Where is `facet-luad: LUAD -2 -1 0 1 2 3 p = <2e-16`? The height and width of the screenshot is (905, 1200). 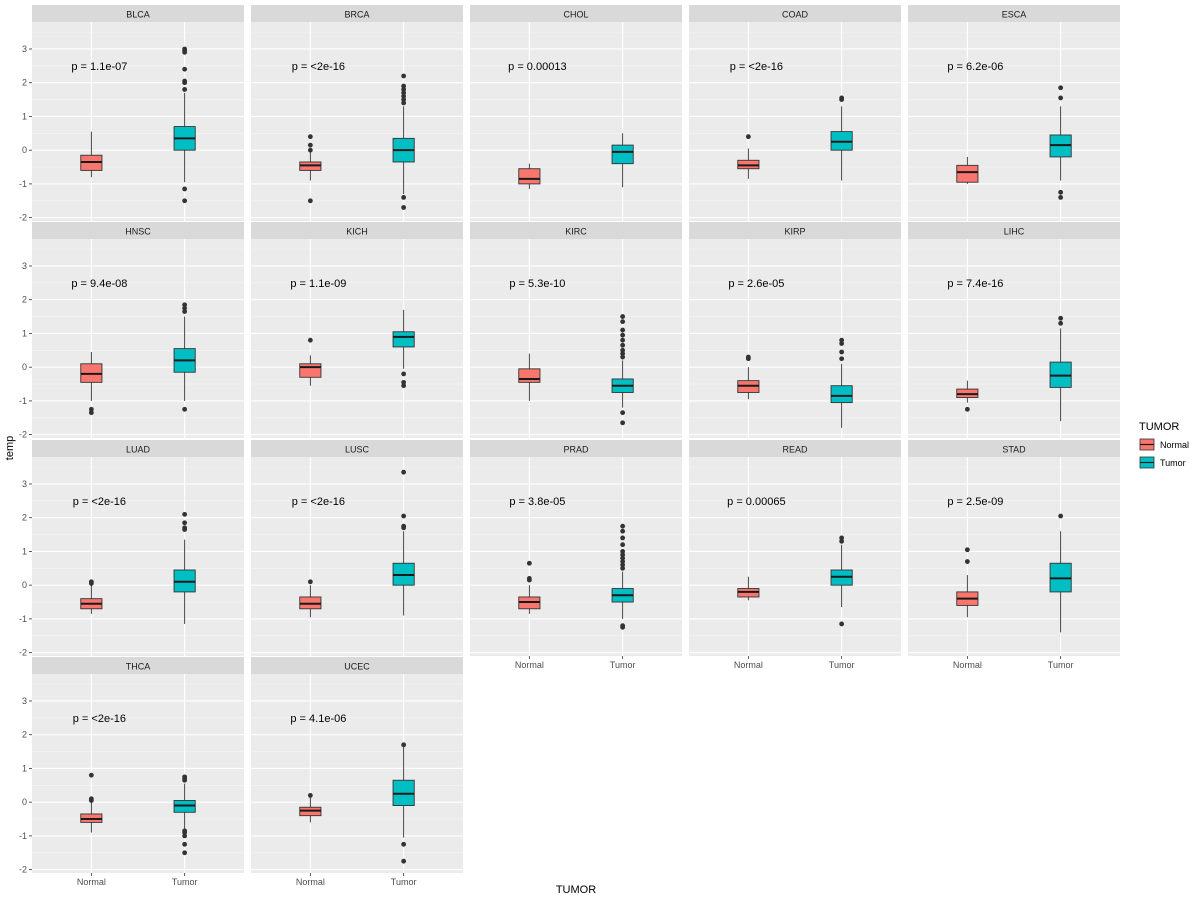 facet-luad: LUAD -2 -1 0 1 2 3 p = <2e-16 is located at coordinates (131, 549).